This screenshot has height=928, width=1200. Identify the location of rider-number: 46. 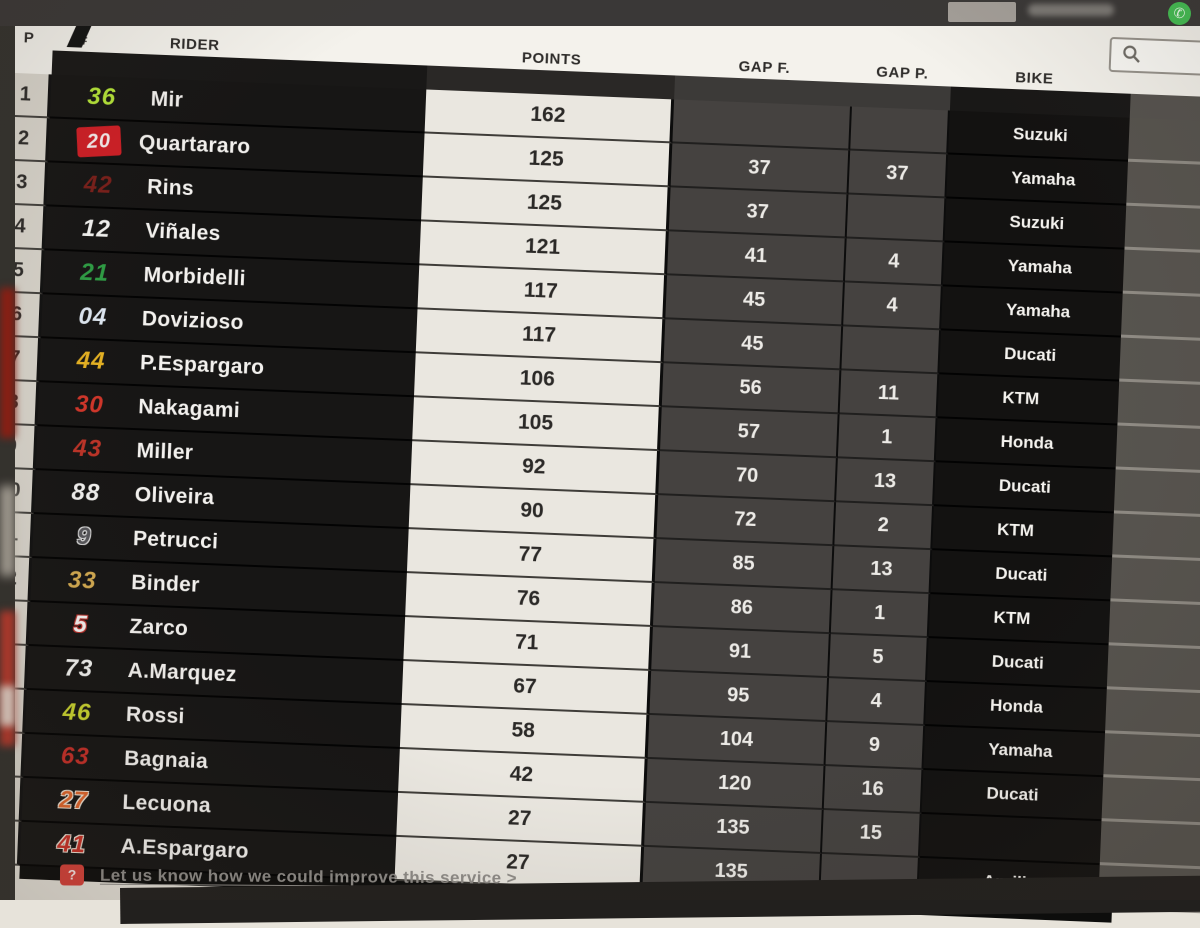
(77, 712).